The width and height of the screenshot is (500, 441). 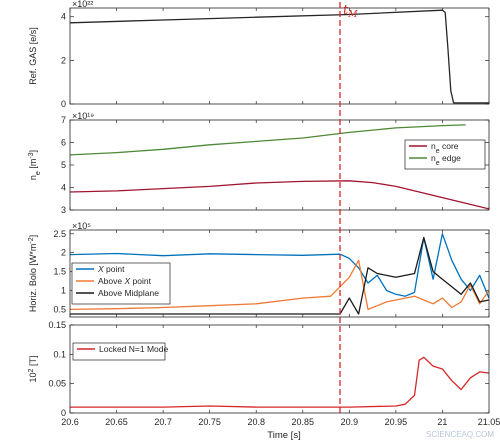 I want to click on y-exponent: ×10¹⁹, so click(x=83, y=116).